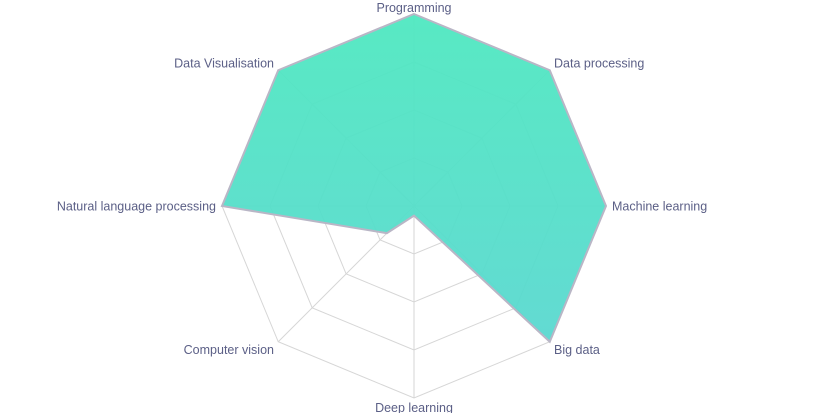 This screenshot has width=828, height=413. I want to click on axis-label-natural-language-processing: Natural language processing, so click(136, 206).